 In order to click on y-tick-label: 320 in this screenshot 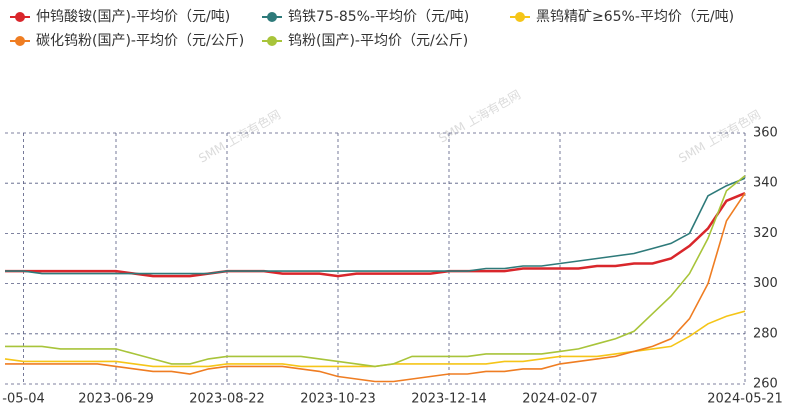, I will do `click(765, 233)`.